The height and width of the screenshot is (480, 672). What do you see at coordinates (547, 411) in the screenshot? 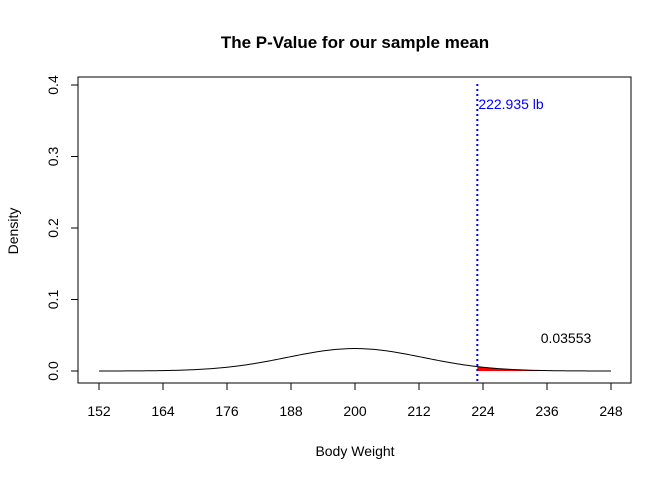
I see `x-tick-label: 236` at bounding box center [547, 411].